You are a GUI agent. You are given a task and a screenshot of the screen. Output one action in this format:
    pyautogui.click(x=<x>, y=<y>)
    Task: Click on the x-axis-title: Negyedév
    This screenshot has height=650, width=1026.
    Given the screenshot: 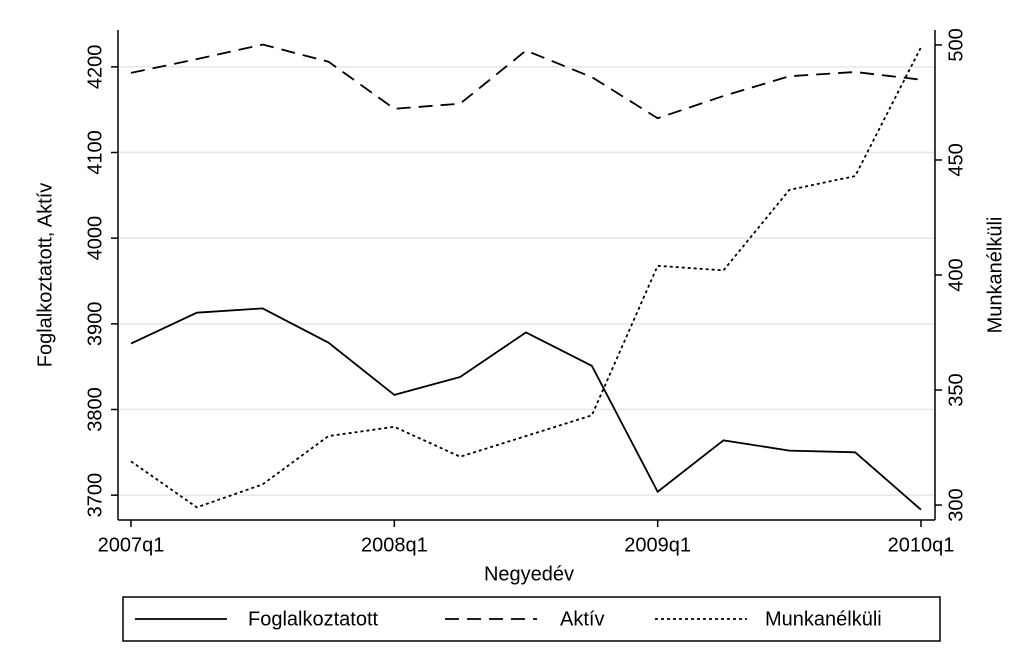 What is the action you would take?
    pyautogui.click(x=529, y=574)
    